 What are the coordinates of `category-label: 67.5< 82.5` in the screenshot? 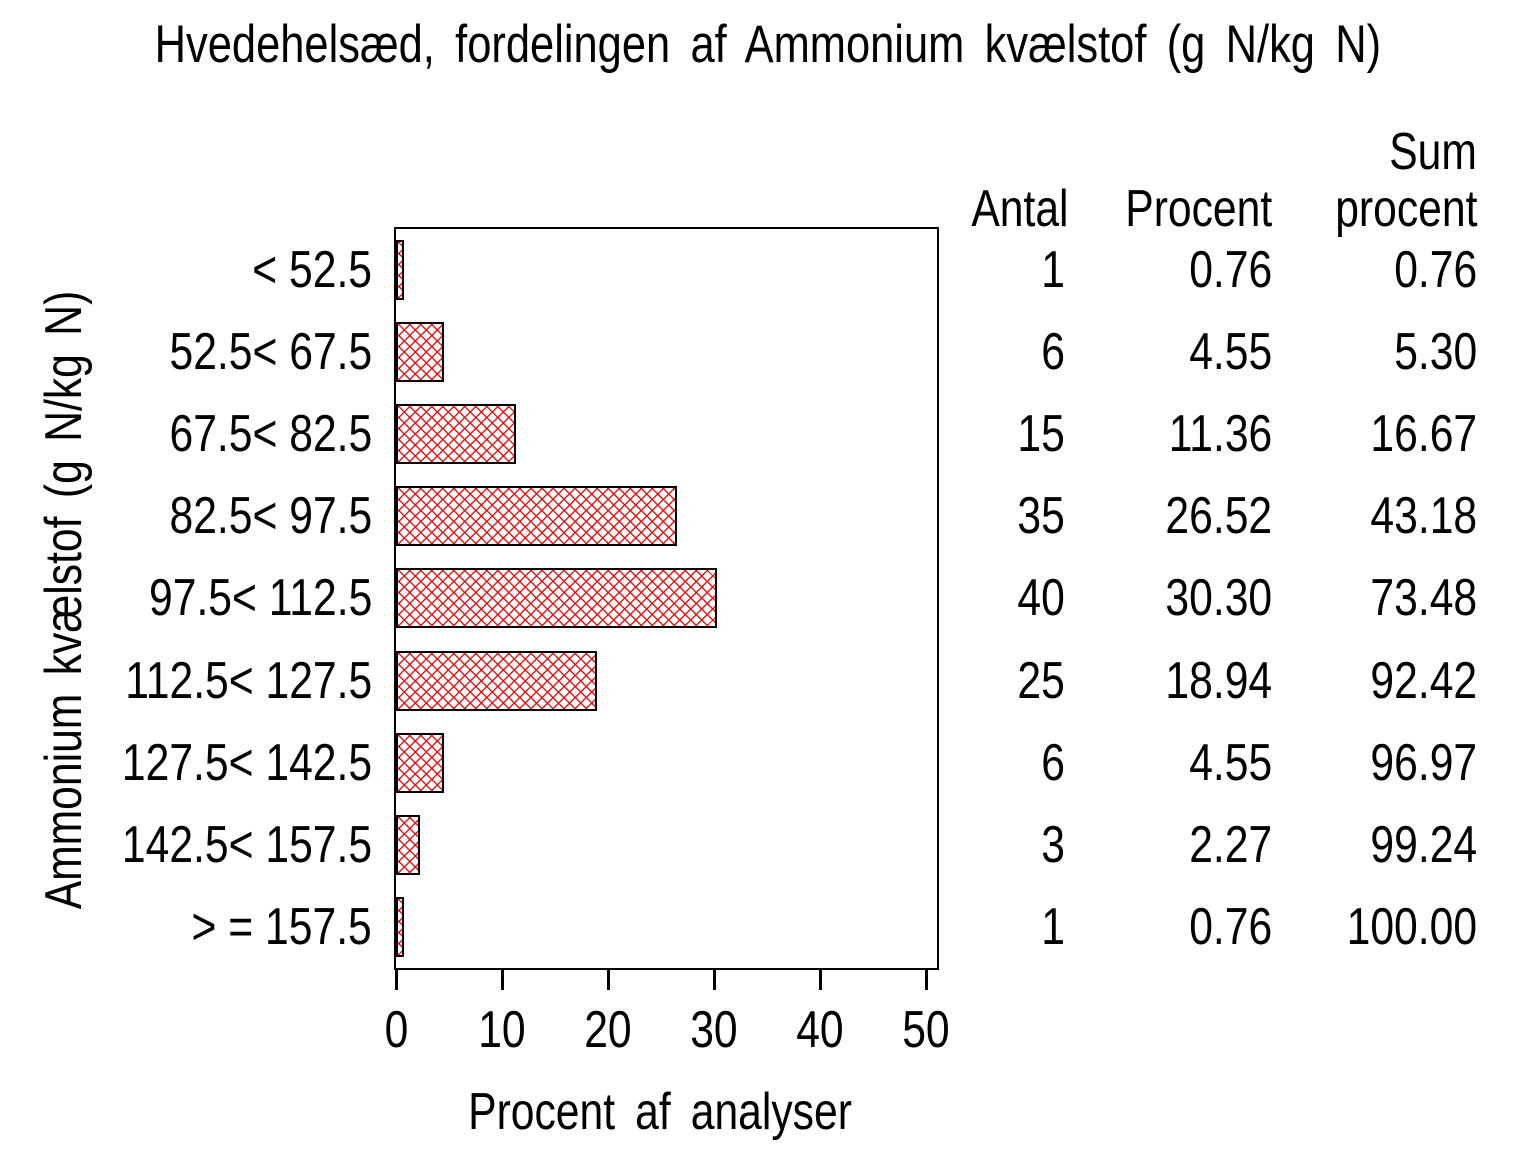 It's located at (270, 434).